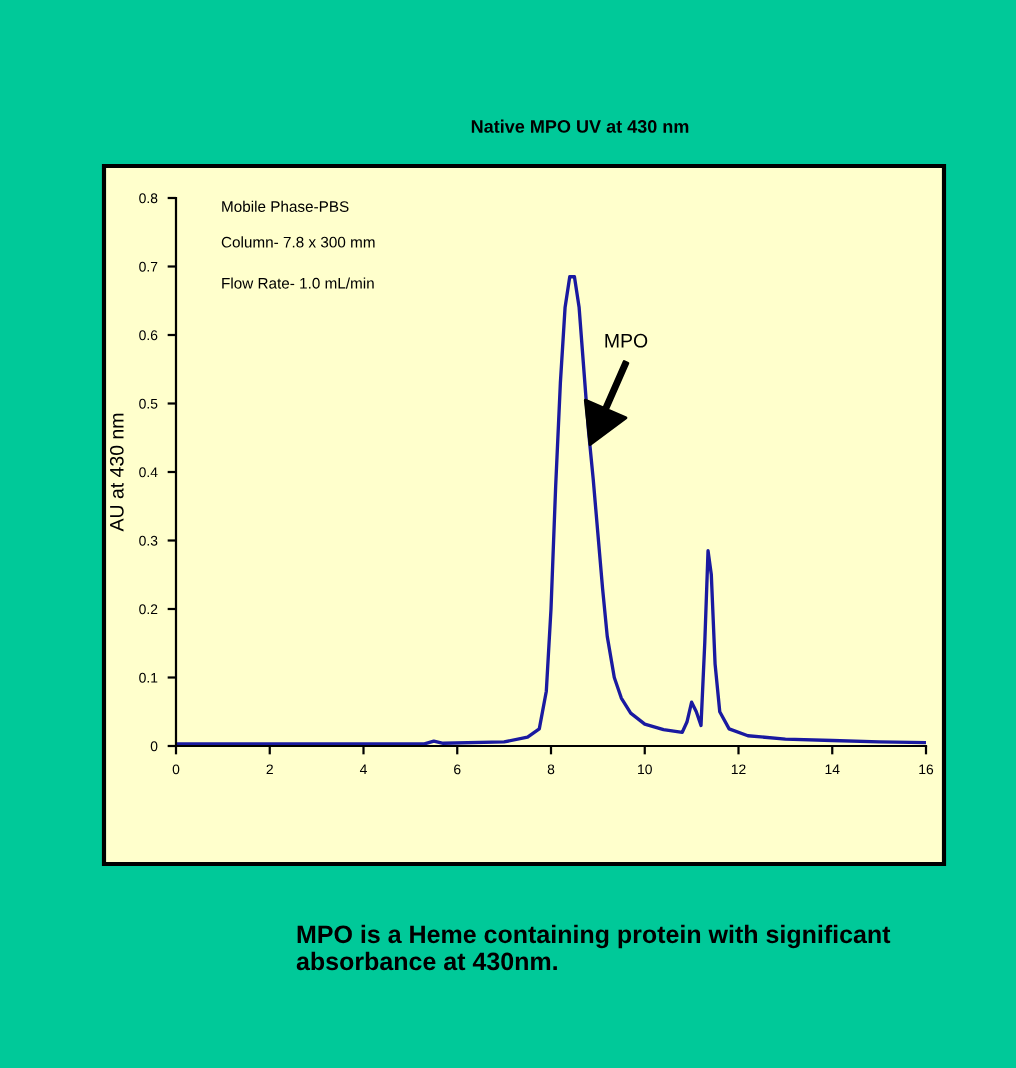 This screenshot has height=1068, width=1016. What do you see at coordinates (580, 126) in the screenshot?
I see `chart-title: Native MPO UV at 430 nm` at bounding box center [580, 126].